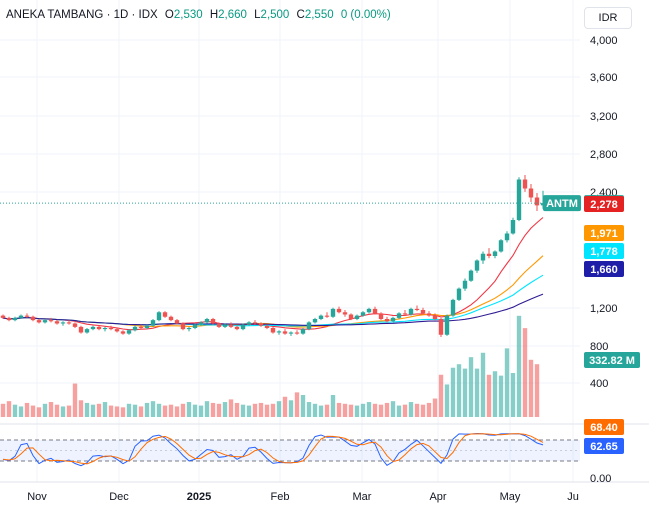  I want to click on exchange: IDX, so click(148, 15).